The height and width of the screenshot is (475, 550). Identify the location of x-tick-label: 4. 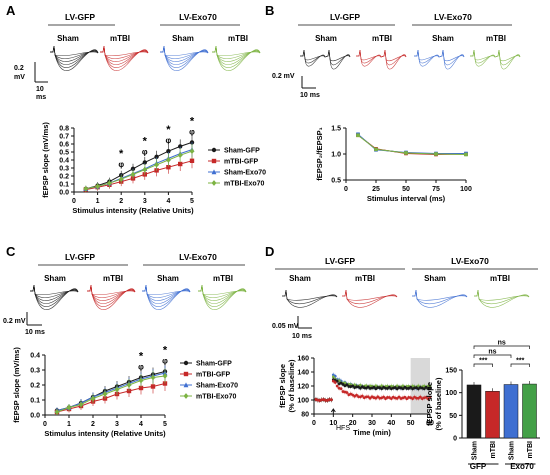
(141, 424).